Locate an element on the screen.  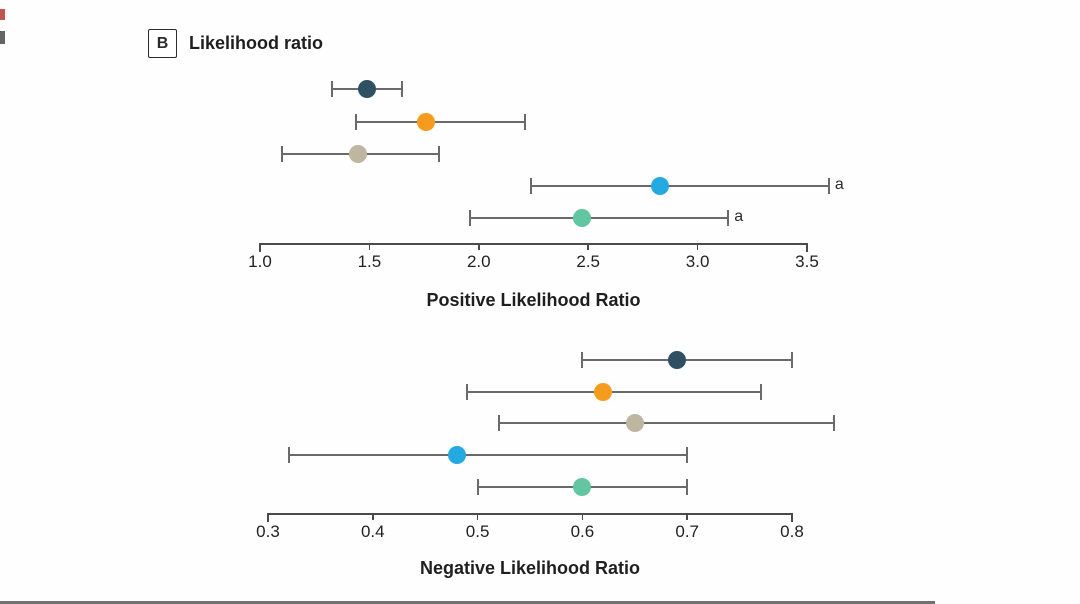
footnote-marker-light-blue: a is located at coordinates (839, 184).